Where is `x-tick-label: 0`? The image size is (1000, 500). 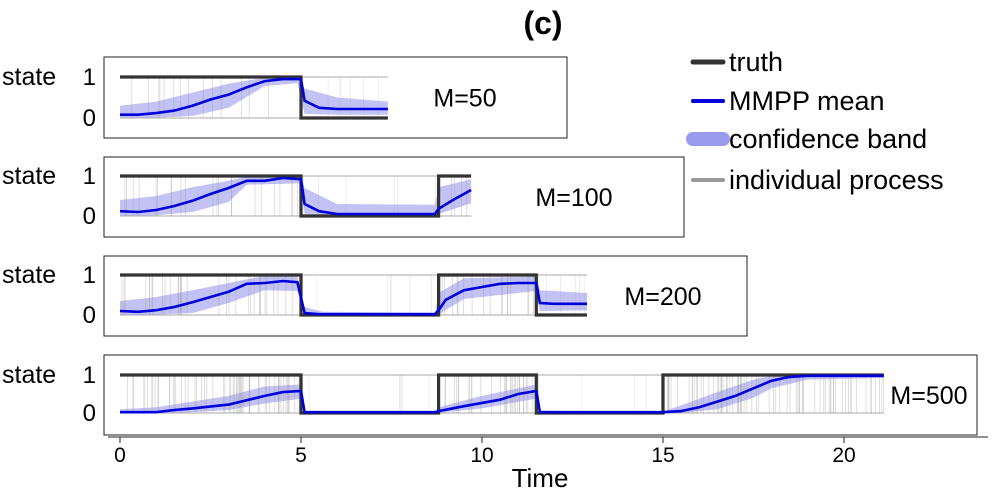
x-tick-label: 0 is located at coordinates (120, 455).